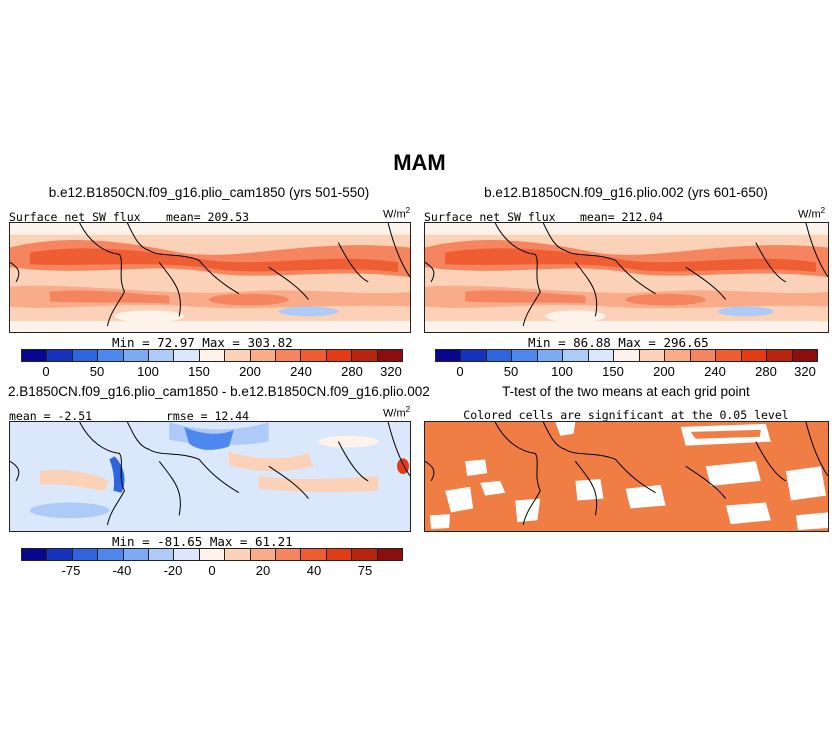 The height and width of the screenshot is (733, 839). Describe the element at coordinates (314, 570) in the screenshot. I see `tick-label: 40` at that location.